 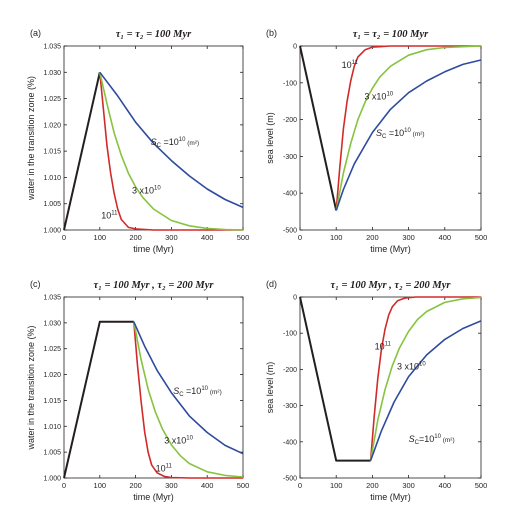 I want to click on panel-label: (a), so click(x=35, y=33).